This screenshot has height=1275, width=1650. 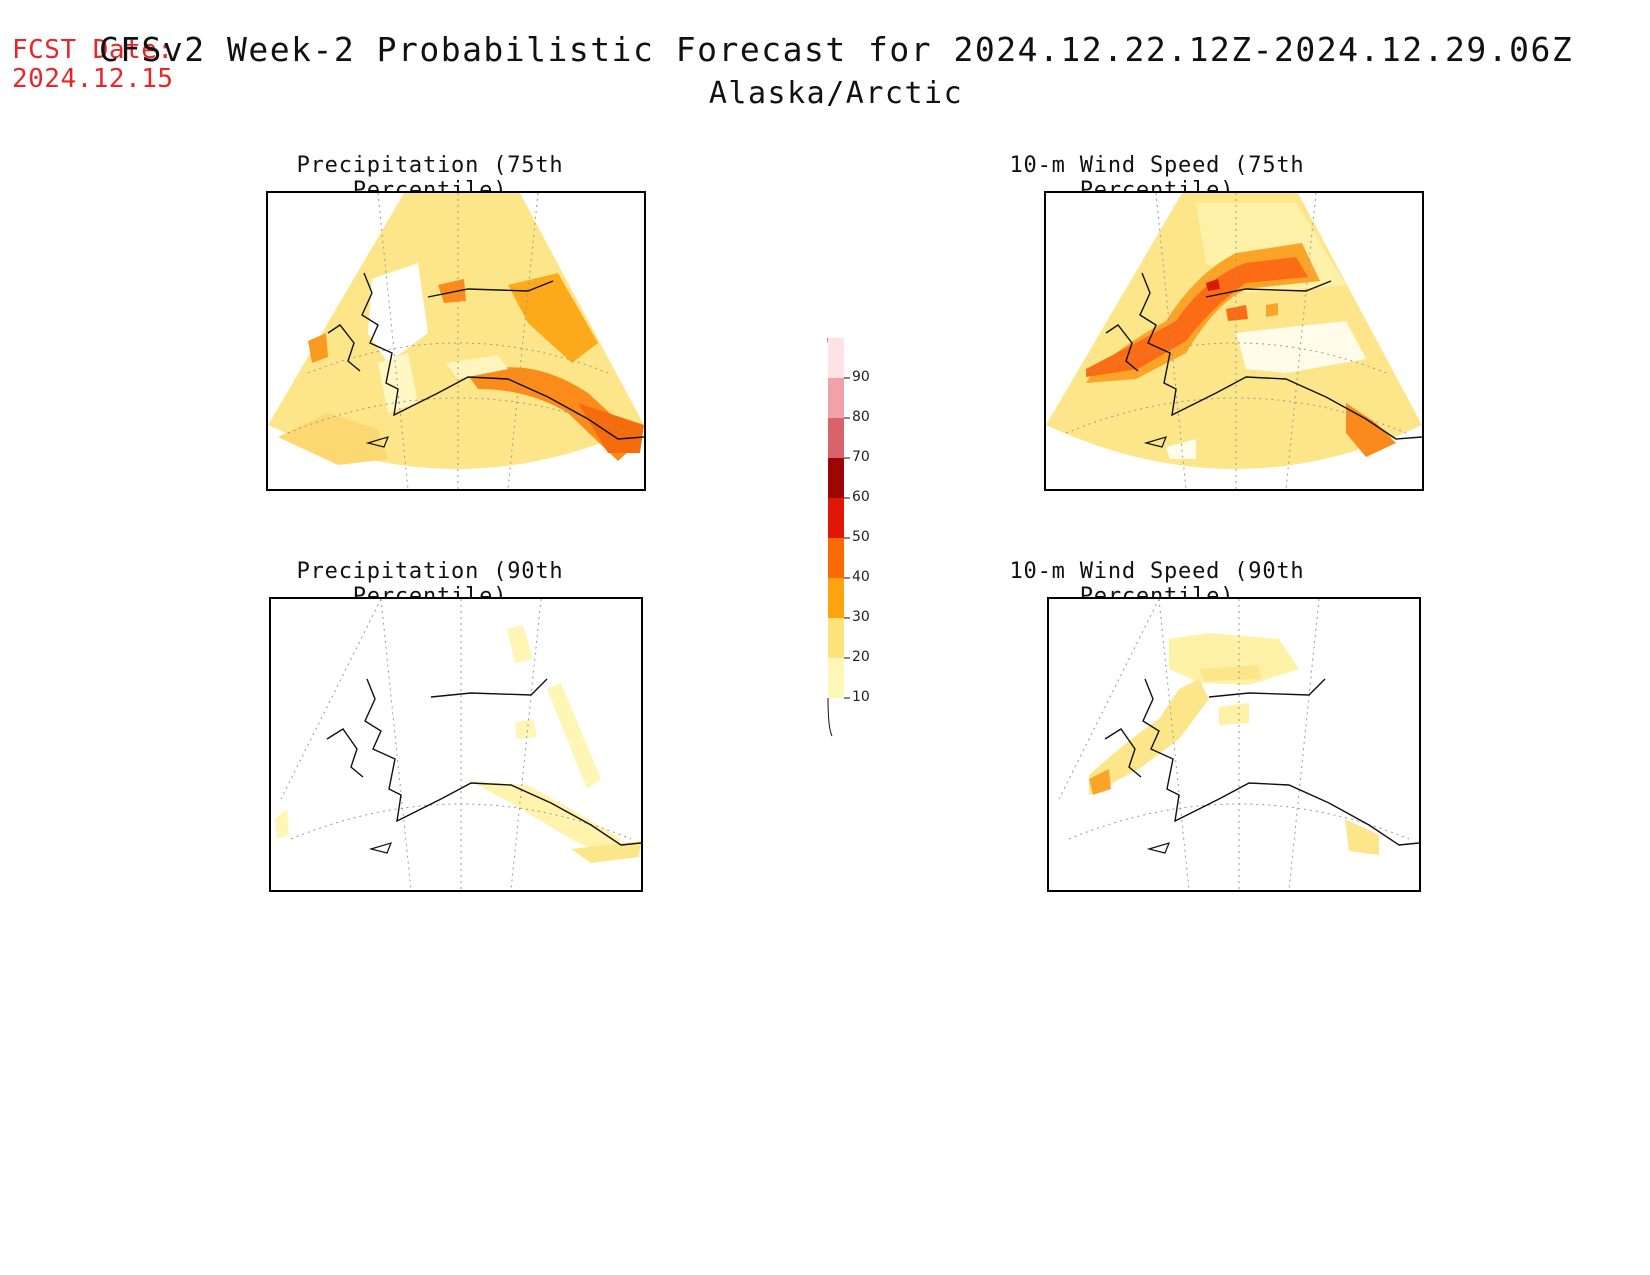 I want to click on map-precip-90-svg, so click(x=458, y=744).